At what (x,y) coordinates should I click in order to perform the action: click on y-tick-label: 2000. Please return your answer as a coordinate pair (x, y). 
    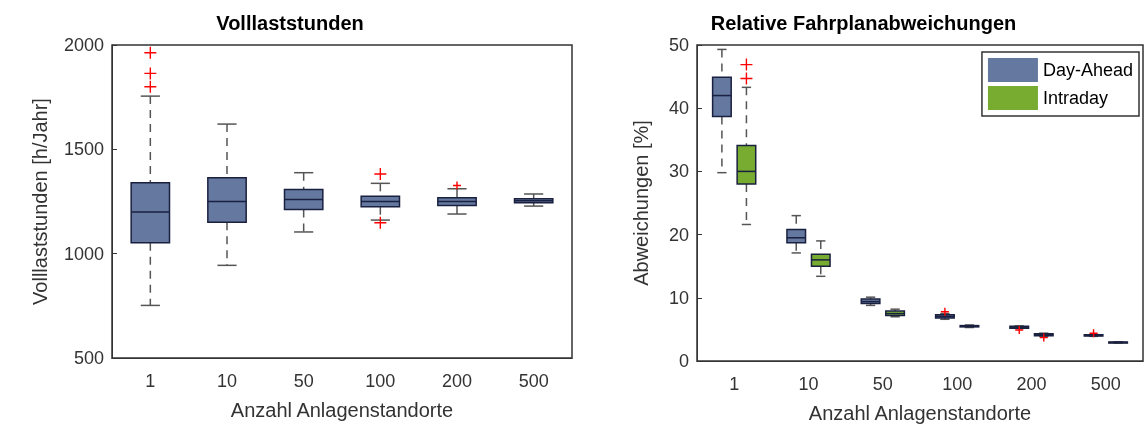
    Looking at the image, I should click on (83, 45).